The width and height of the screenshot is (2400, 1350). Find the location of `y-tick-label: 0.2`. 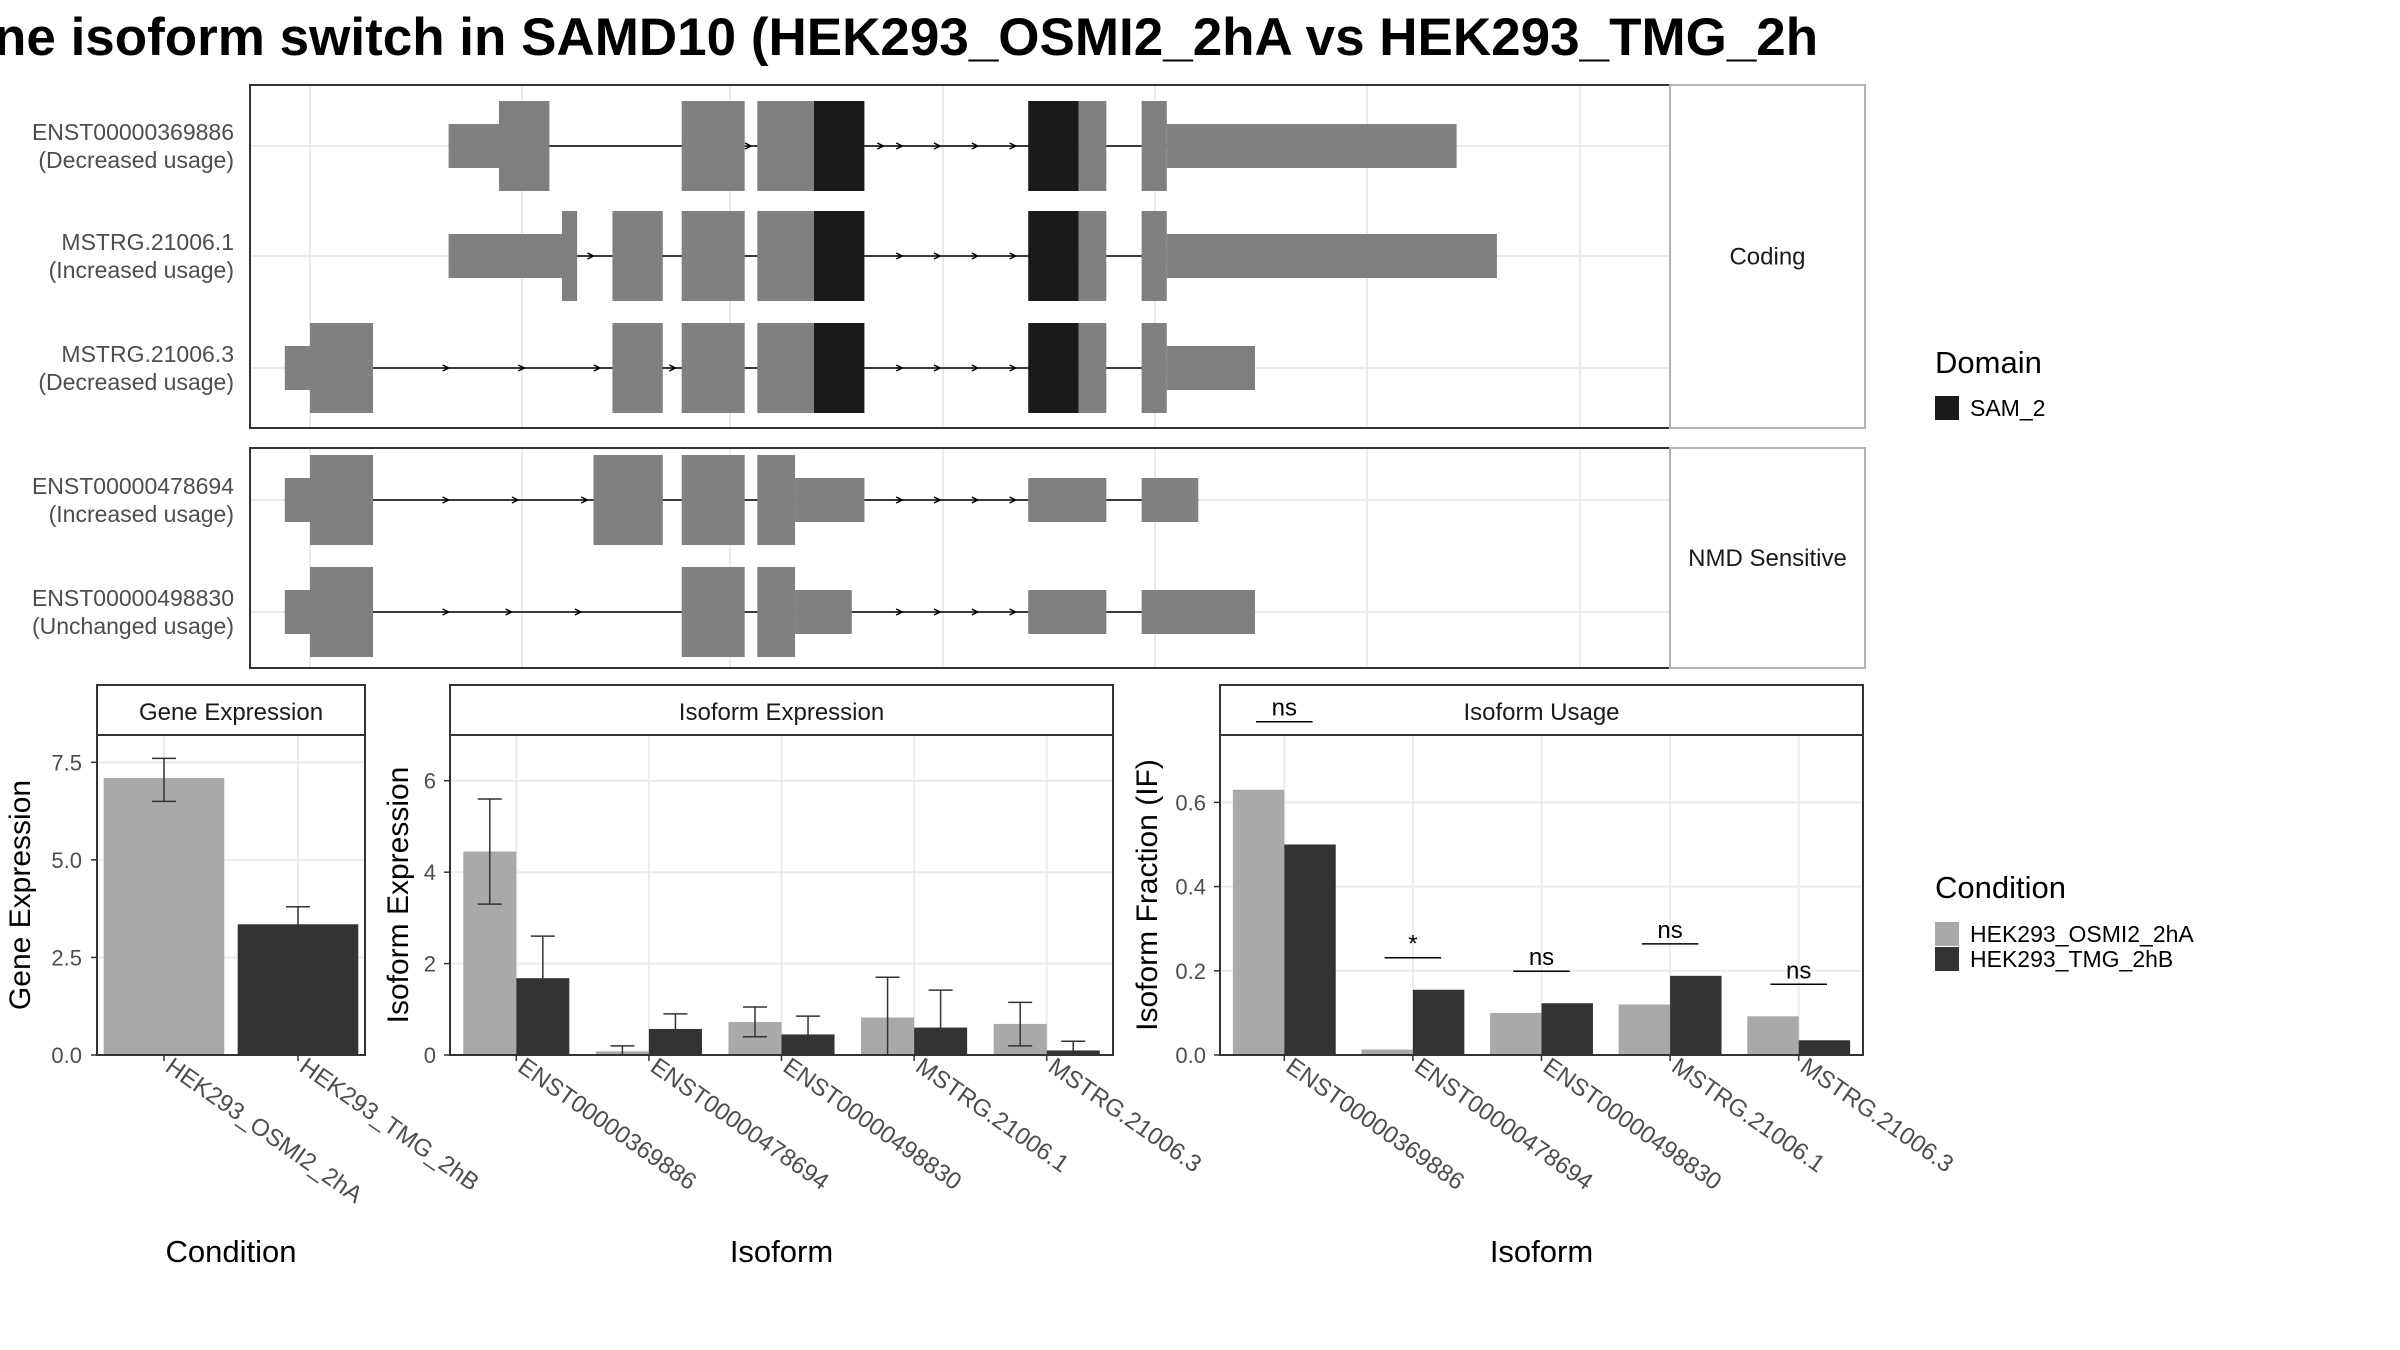

y-tick-label: 0.2 is located at coordinates (1190, 971).